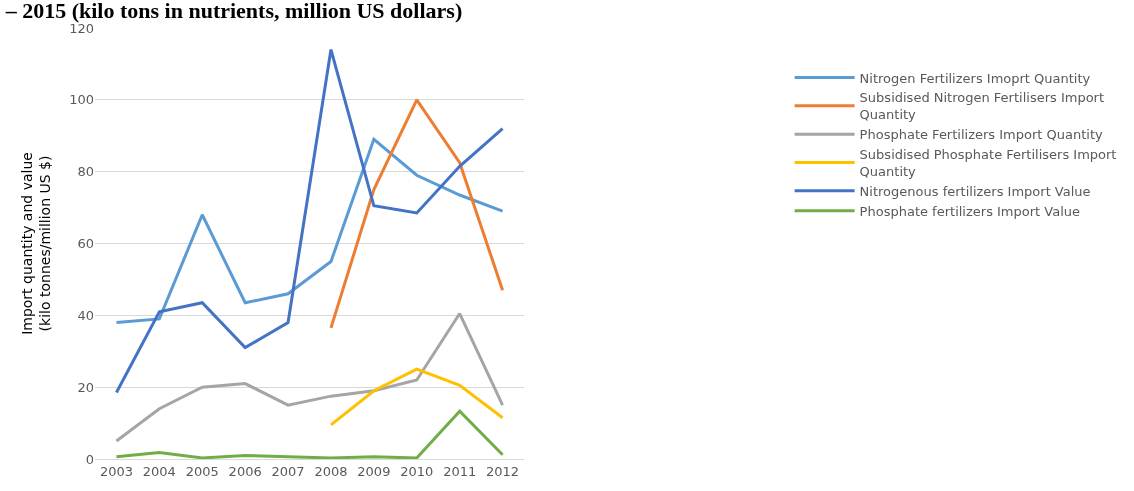 The image size is (1134, 491). What do you see at coordinates (245, 471) in the screenshot?
I see `x-tick-label: 2006` at bounding box center [245, 471].